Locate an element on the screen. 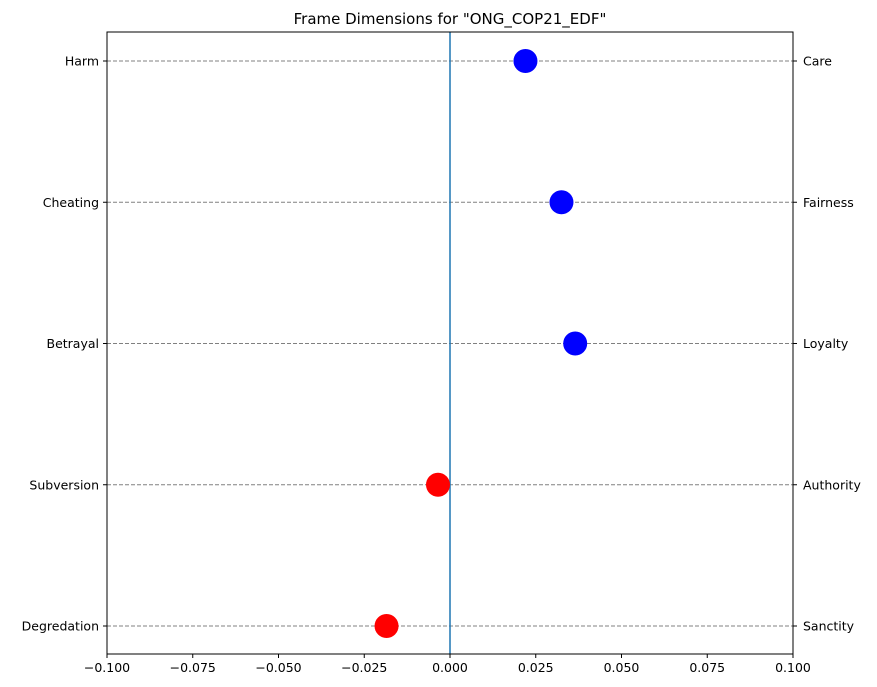  left-label: Harm is located at coordinates (82, 61).